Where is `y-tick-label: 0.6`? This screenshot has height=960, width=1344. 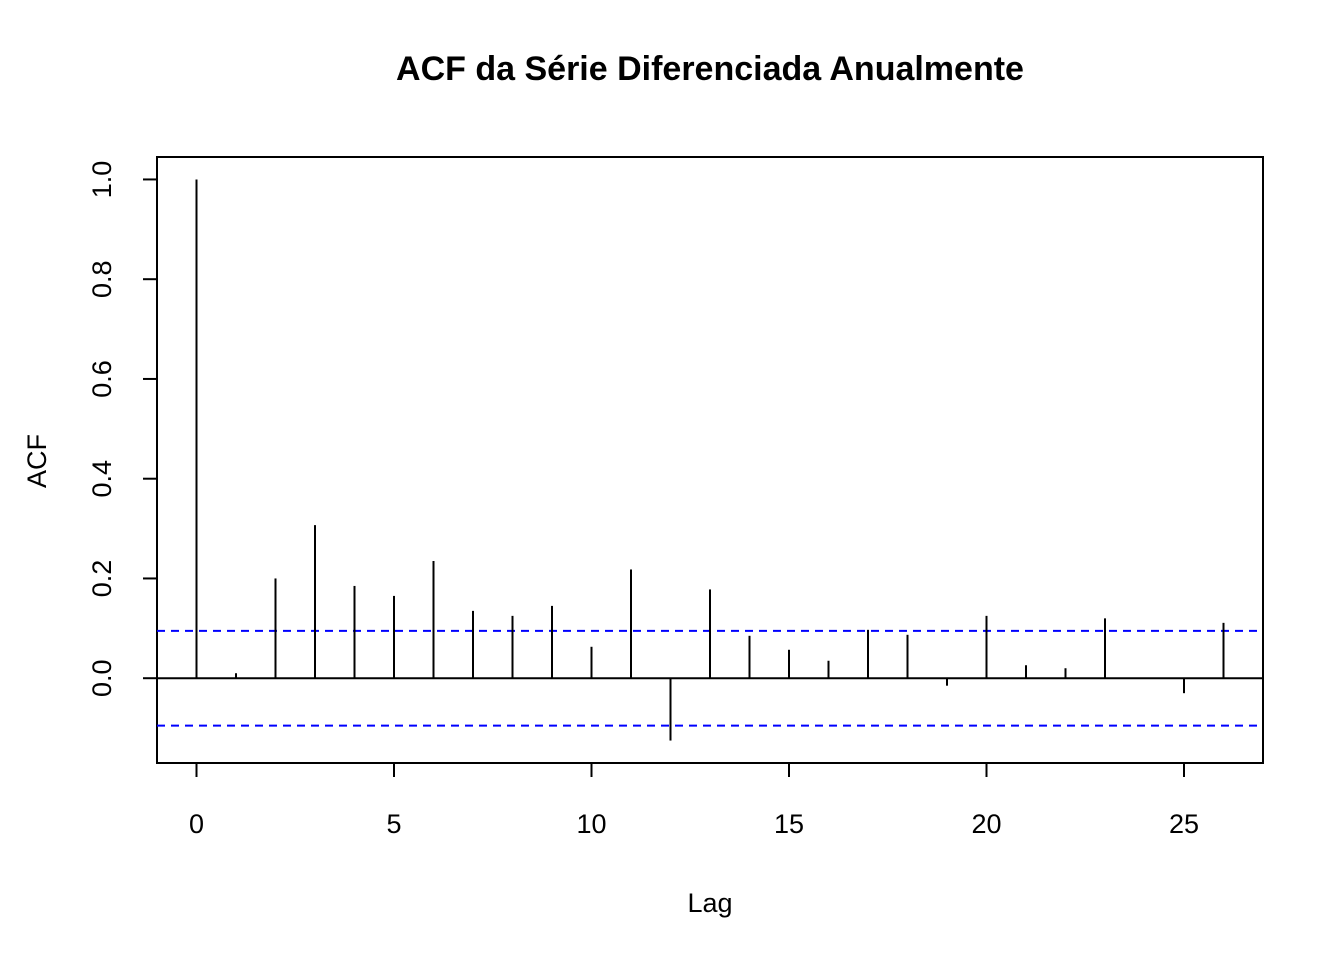
y-tick-label: 0.6 is located at coordinates (102, 379).